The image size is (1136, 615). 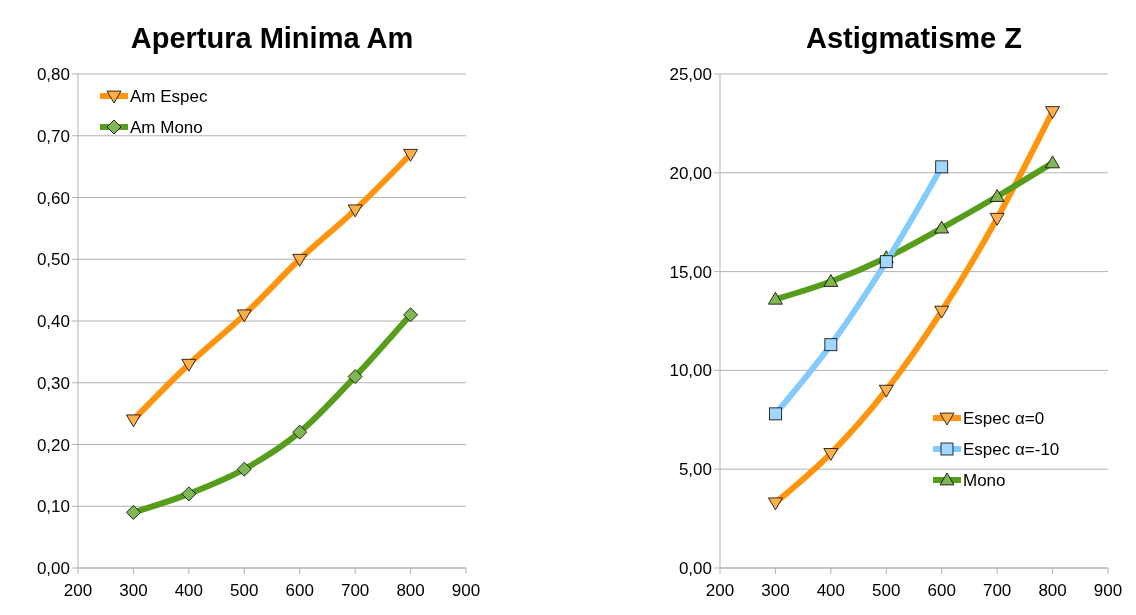 What do you see at coordinates (690, 272) in the screenshot?
I see `y-tick-label: 15,00` at bounding box center [690, 272].